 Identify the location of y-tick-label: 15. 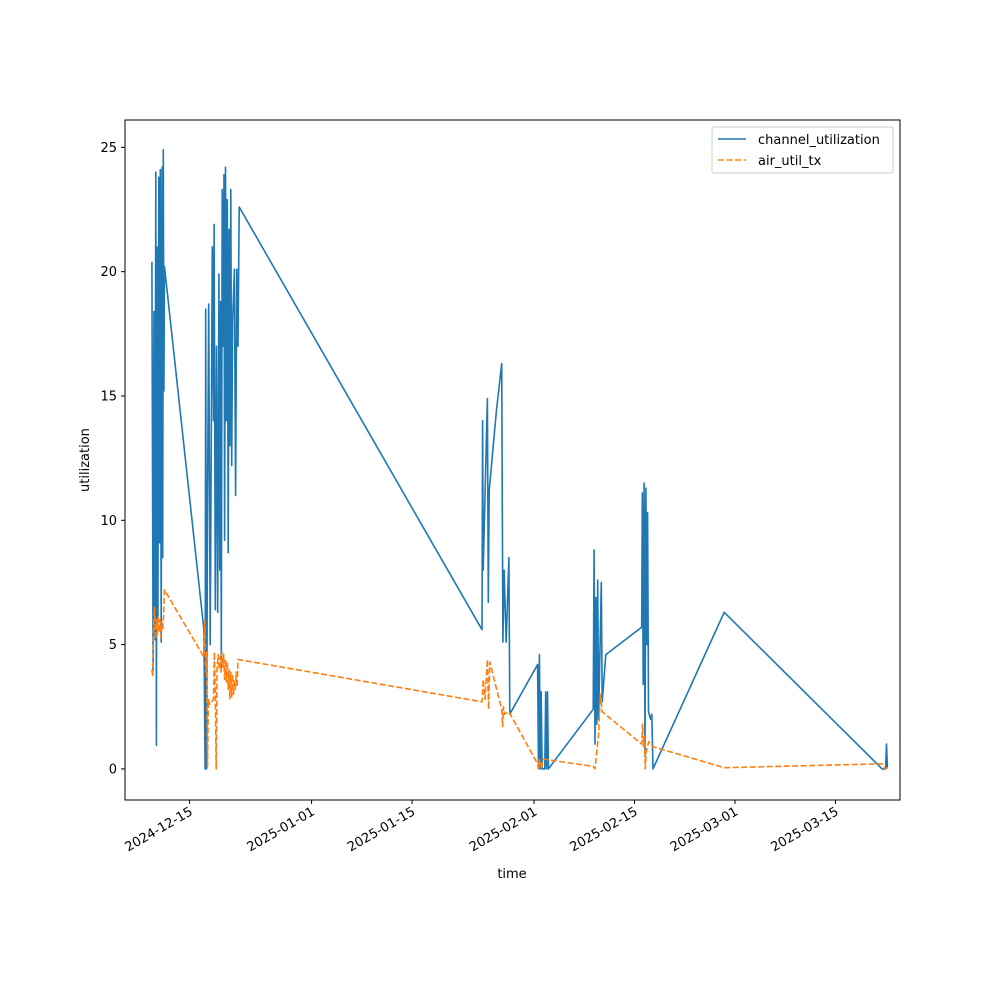
(108, 396).